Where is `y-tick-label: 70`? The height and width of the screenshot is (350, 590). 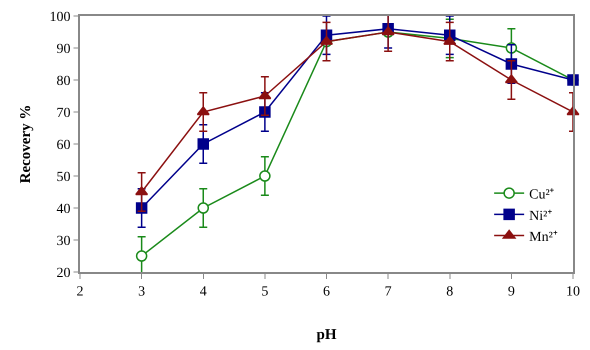
y-tick-label: 70 is located at coordinates (63, 113).